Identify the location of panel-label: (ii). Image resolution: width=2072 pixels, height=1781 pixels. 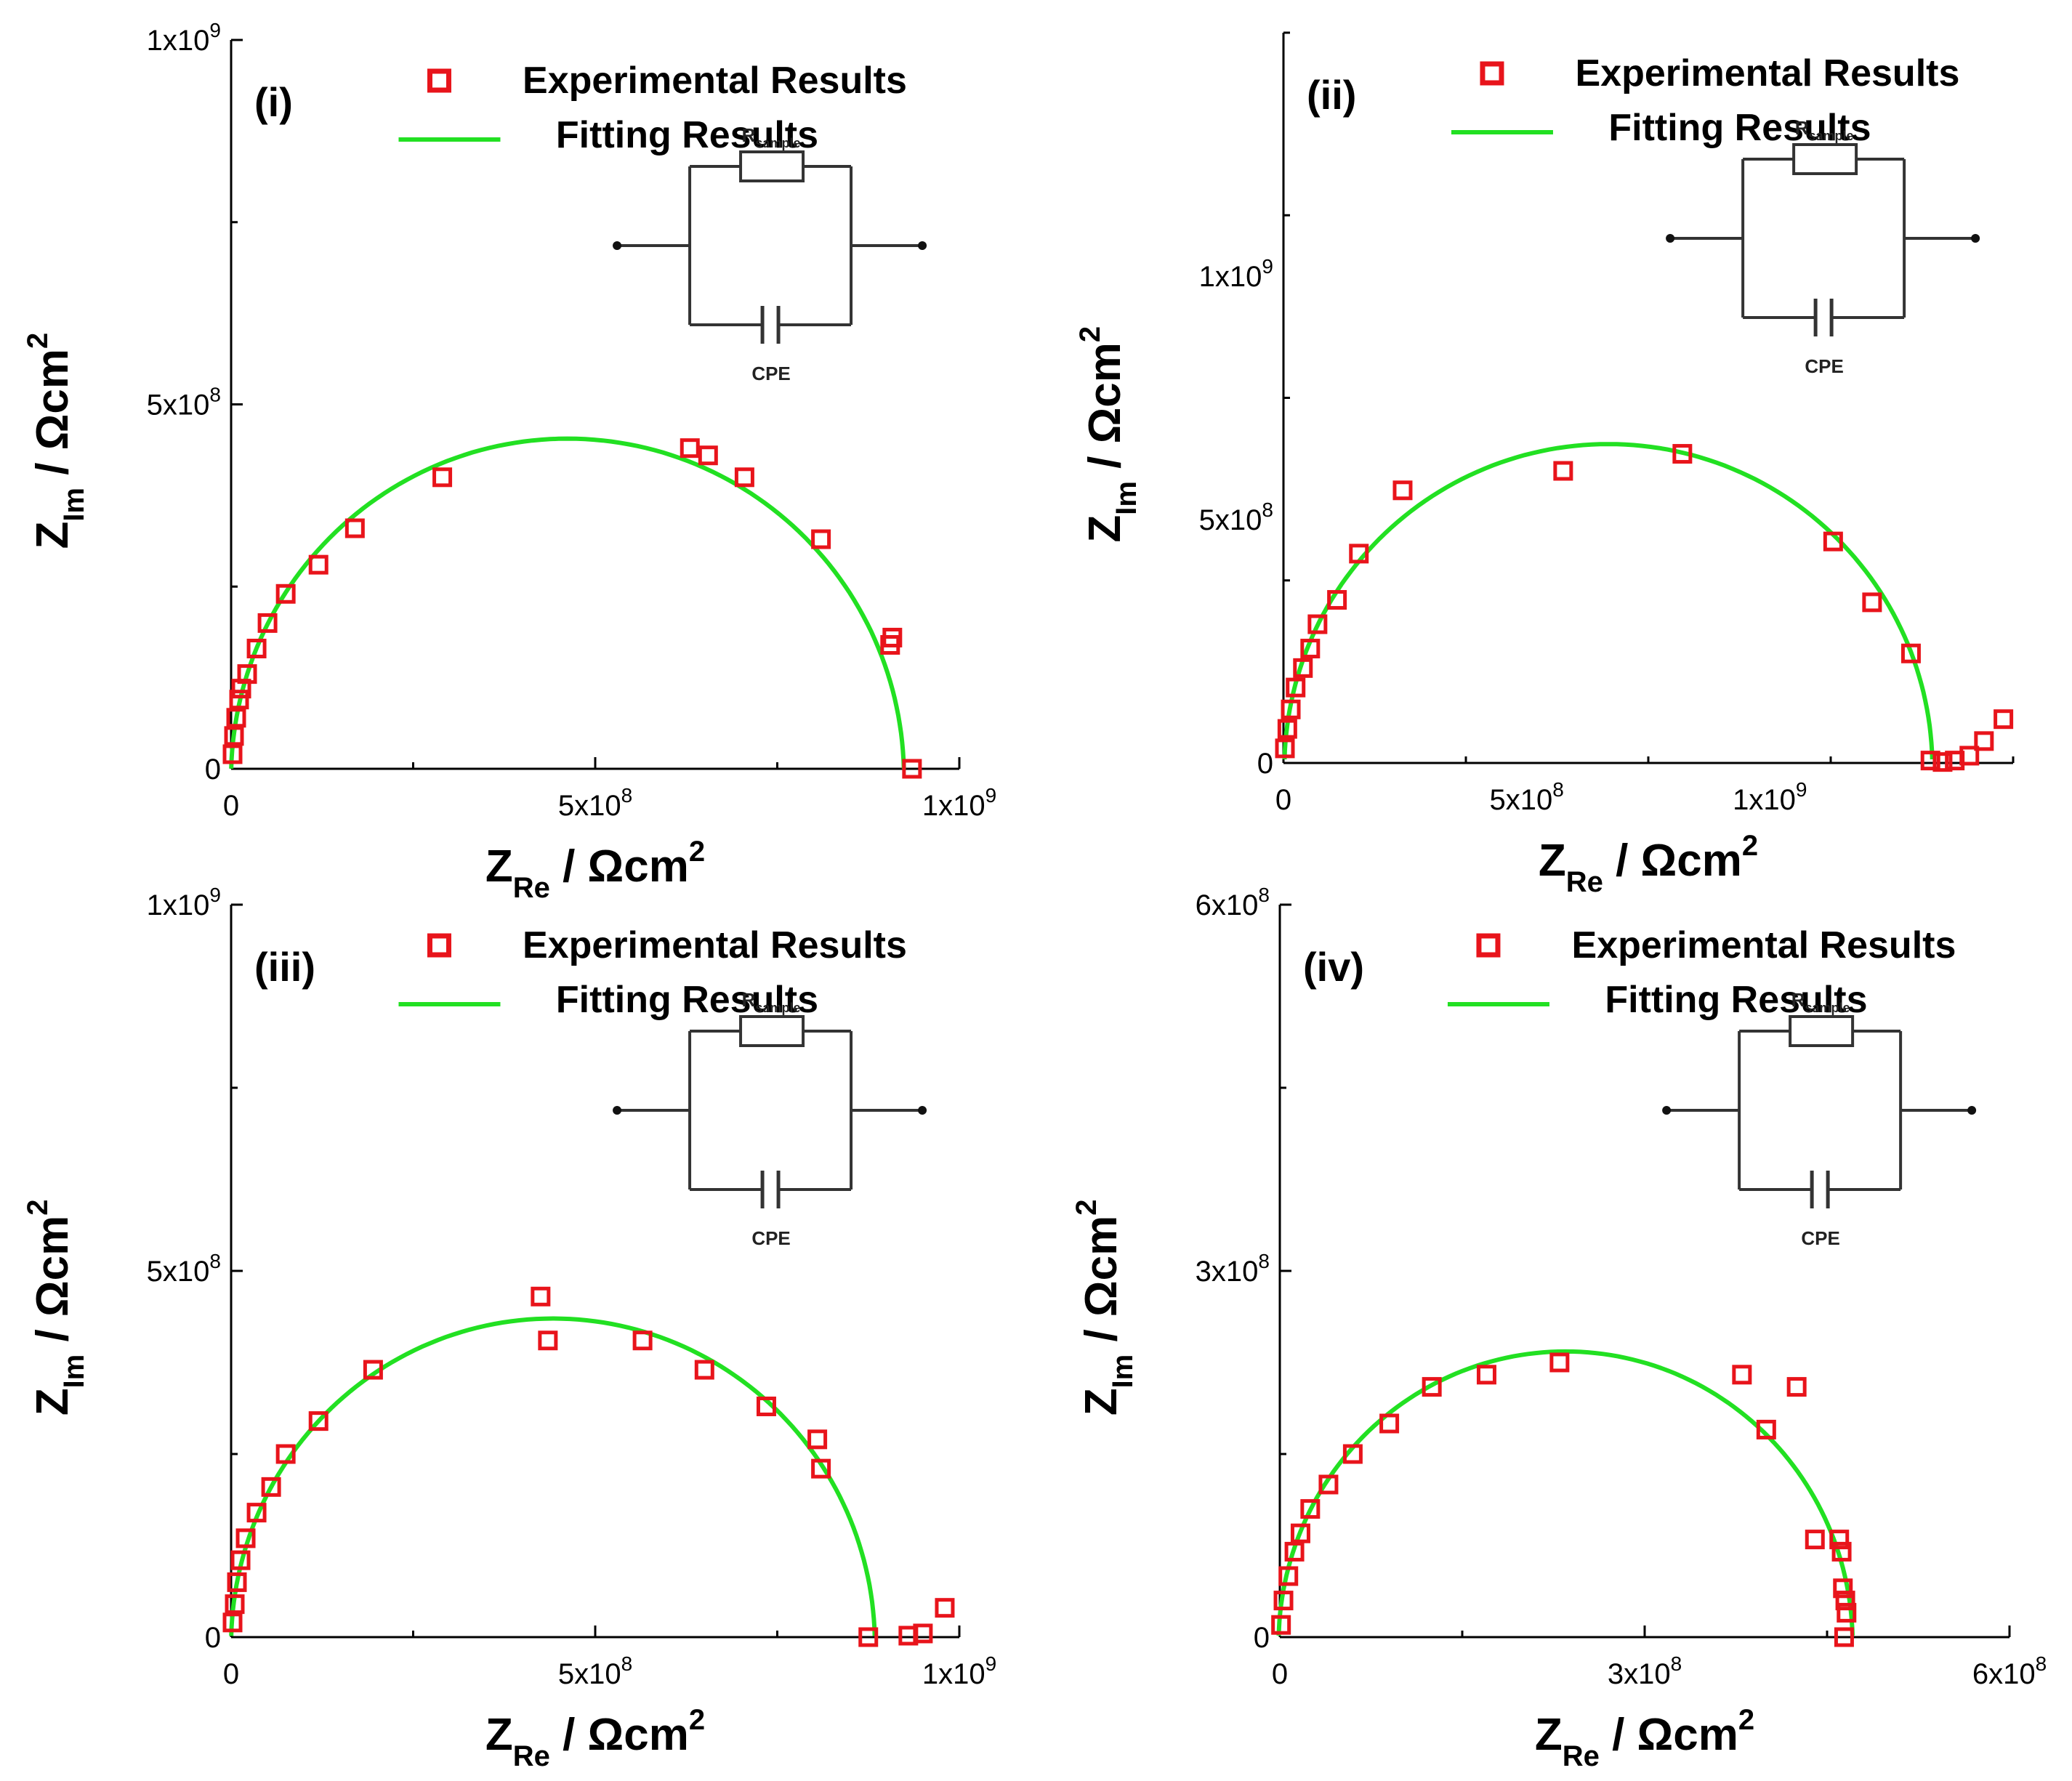
(1331, 95).